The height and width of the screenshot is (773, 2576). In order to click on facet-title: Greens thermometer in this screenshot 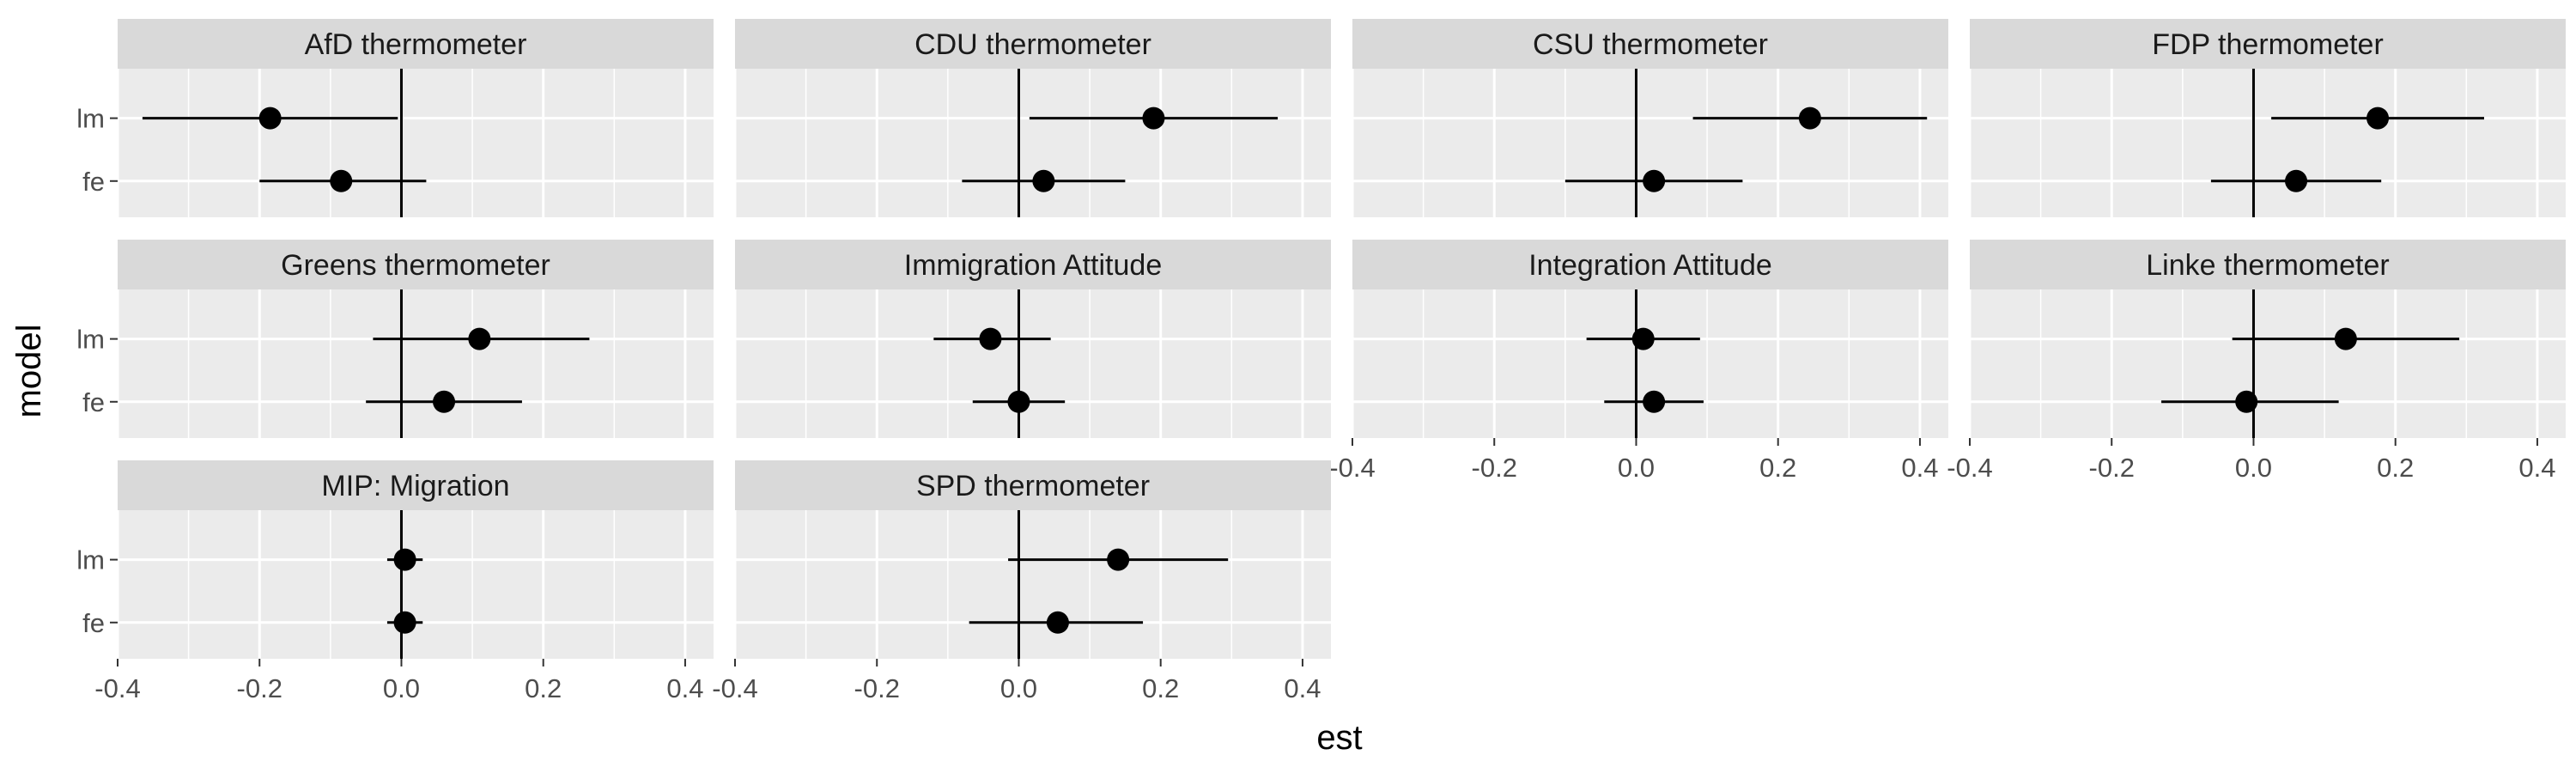, I will do `click(415, 265)`.